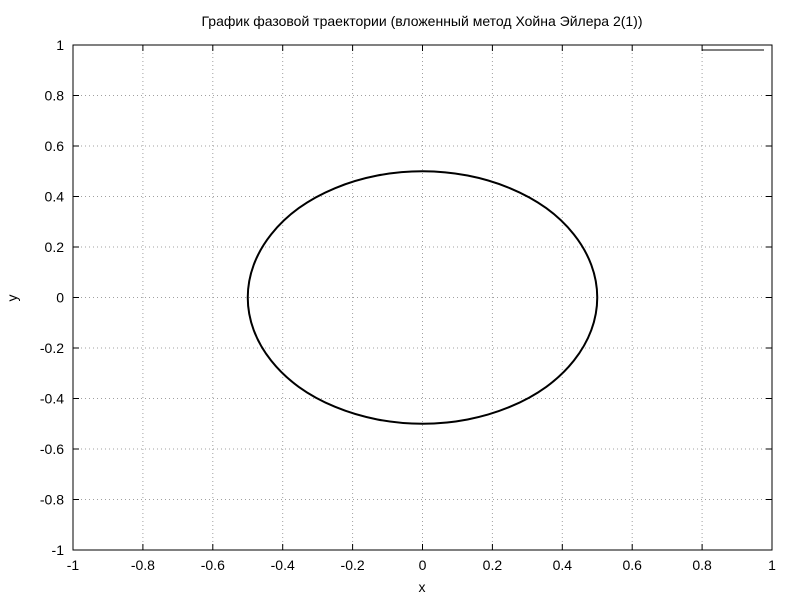  What do you see at coordinates (52, 500) in the screenshot?
I see `y-tick-label: -0.8` at bounding box center [52, 500].